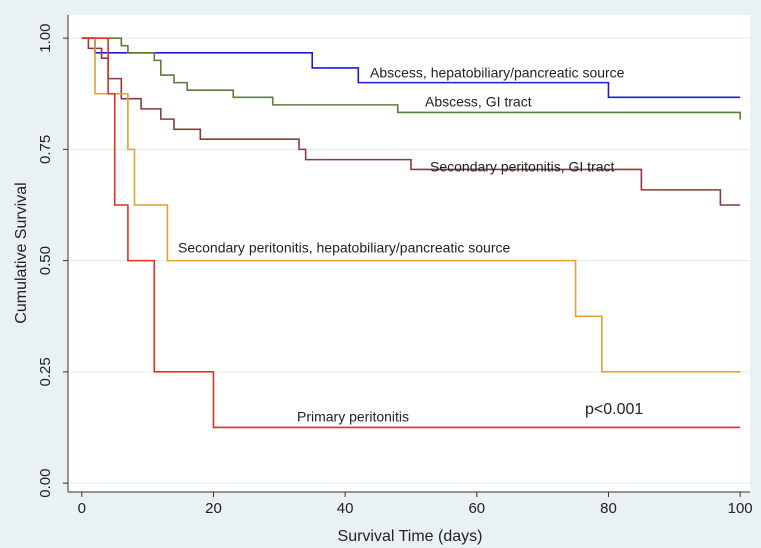  Describe the element at coordinates (213, 508) in the screenshot. I see `x-tick-label: 20` at that location.